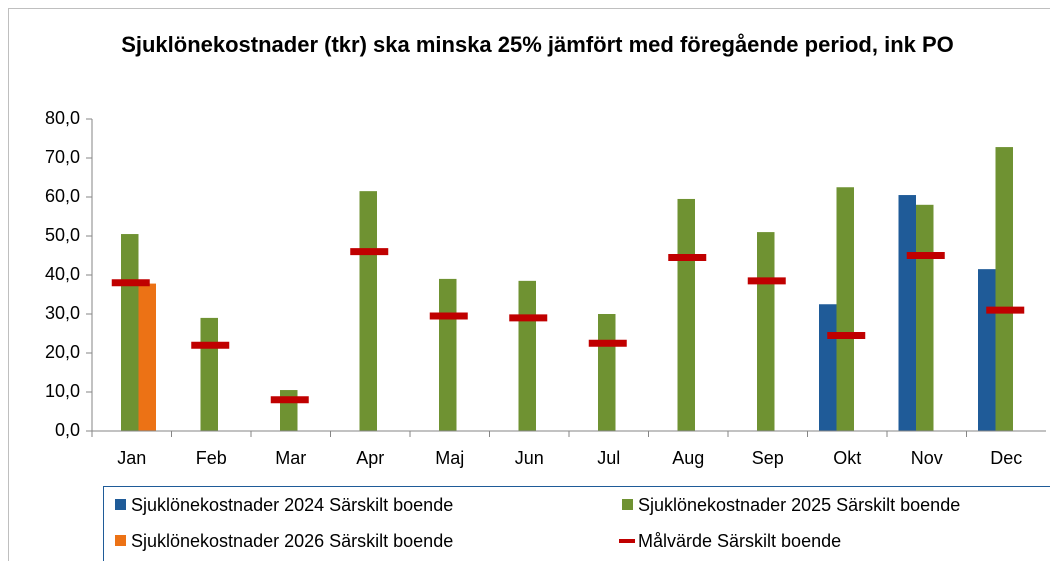 The height and width of the screenshot is (561, 1050). I want to click on y-tick-label: 10,0, so click(62, 391).